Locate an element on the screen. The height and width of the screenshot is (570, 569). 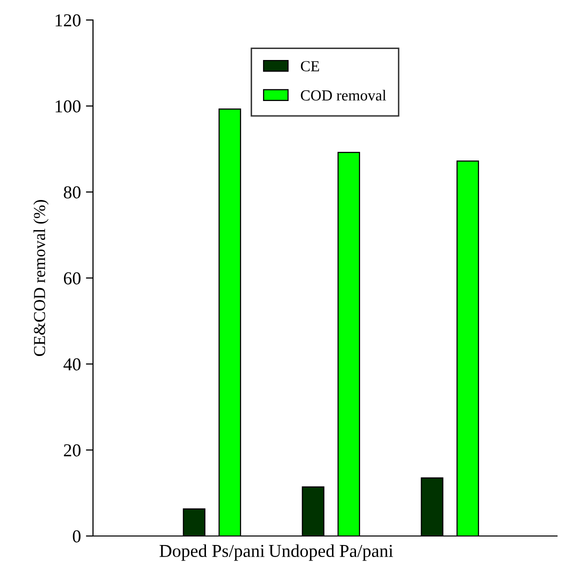
x-tick-label: Doped Ps/pani is located at coordinates (212, 552).